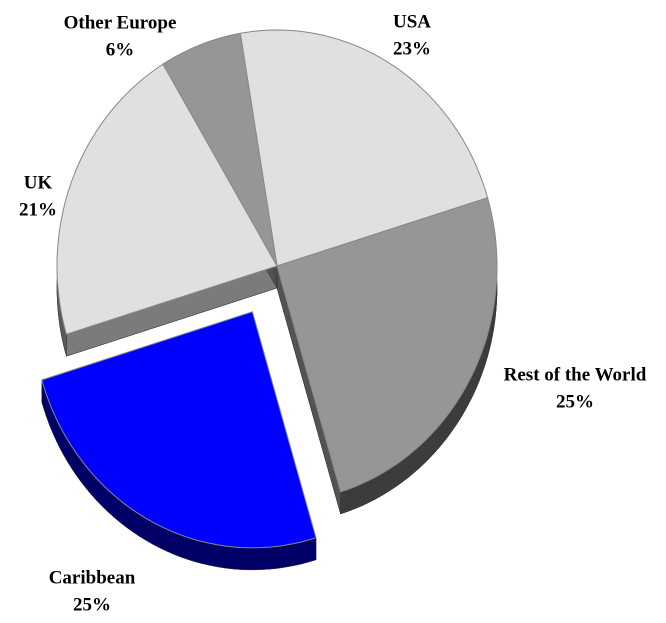 The width and height of the screenshot is (666, 623). Describe the element at coordinates (412, 21) in the screenshot. I see `slice-label: USA` at that location.